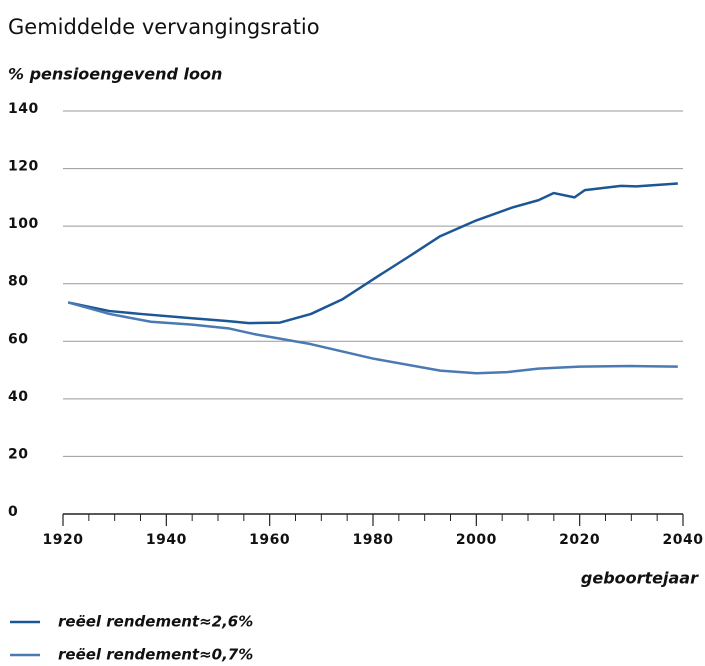  I want to click on y-tick-label: 100, so click(23, 224).